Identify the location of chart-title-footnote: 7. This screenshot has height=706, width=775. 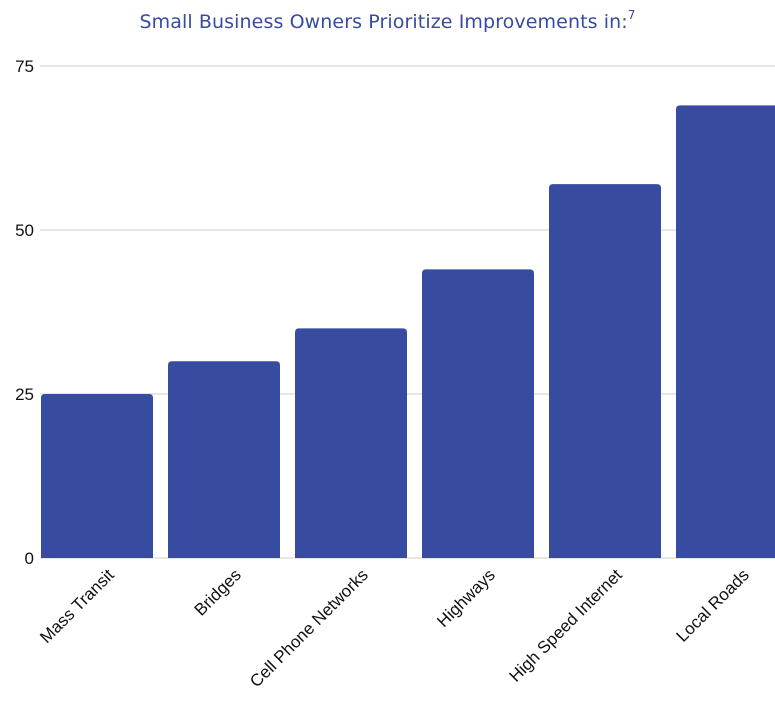
(631, 15).